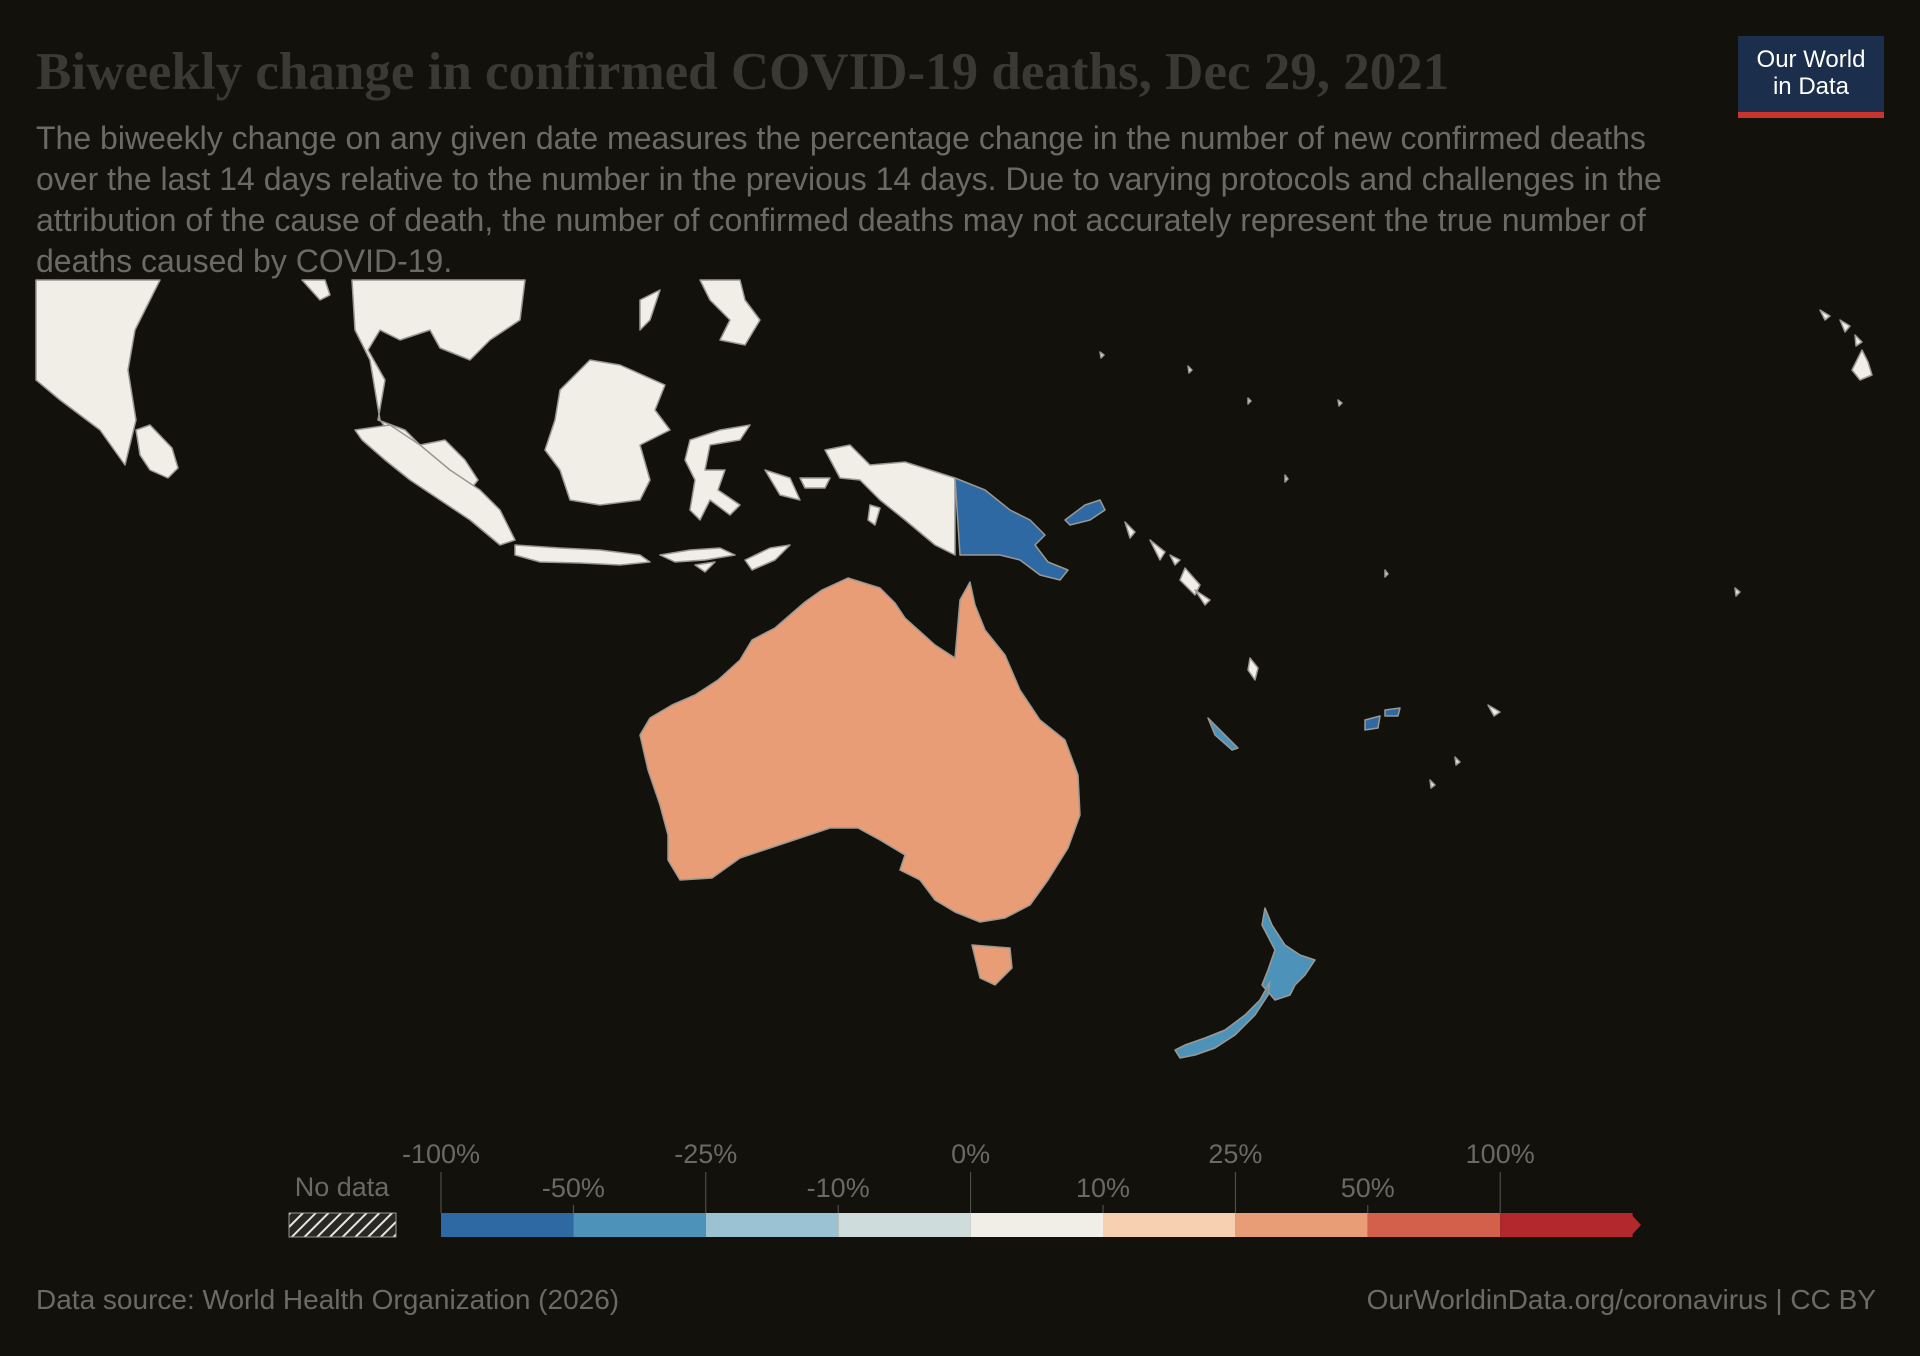  I want to click on region-new-caledonia, so click(1223, 734).